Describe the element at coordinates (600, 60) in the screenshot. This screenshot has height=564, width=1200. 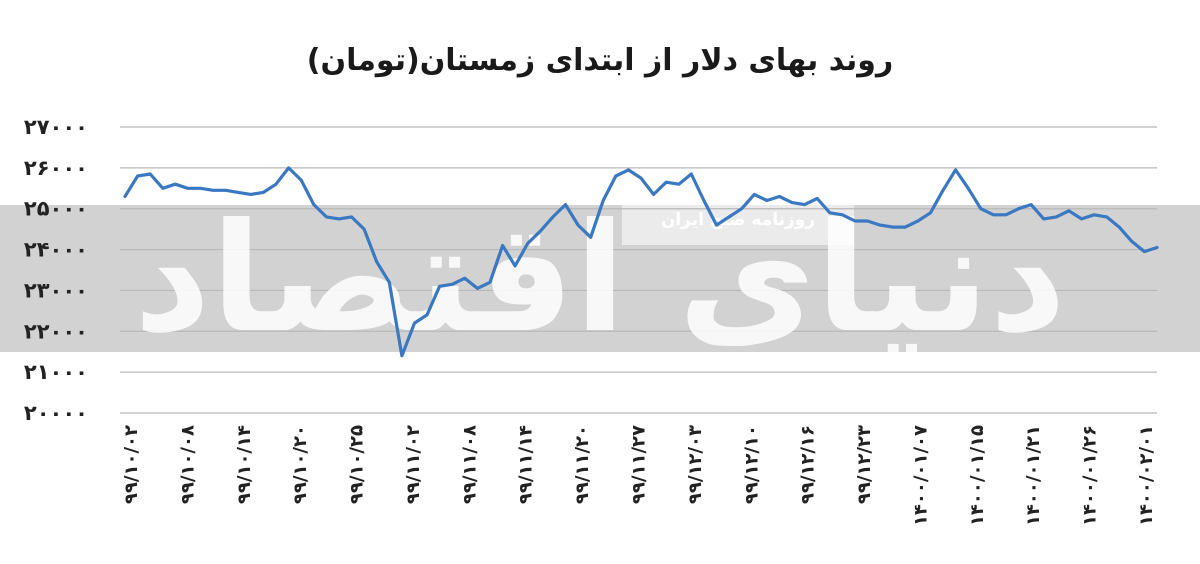
I see `chart-title: روند بهای دلار از ابتدای زمستان(تومان)` at that location.